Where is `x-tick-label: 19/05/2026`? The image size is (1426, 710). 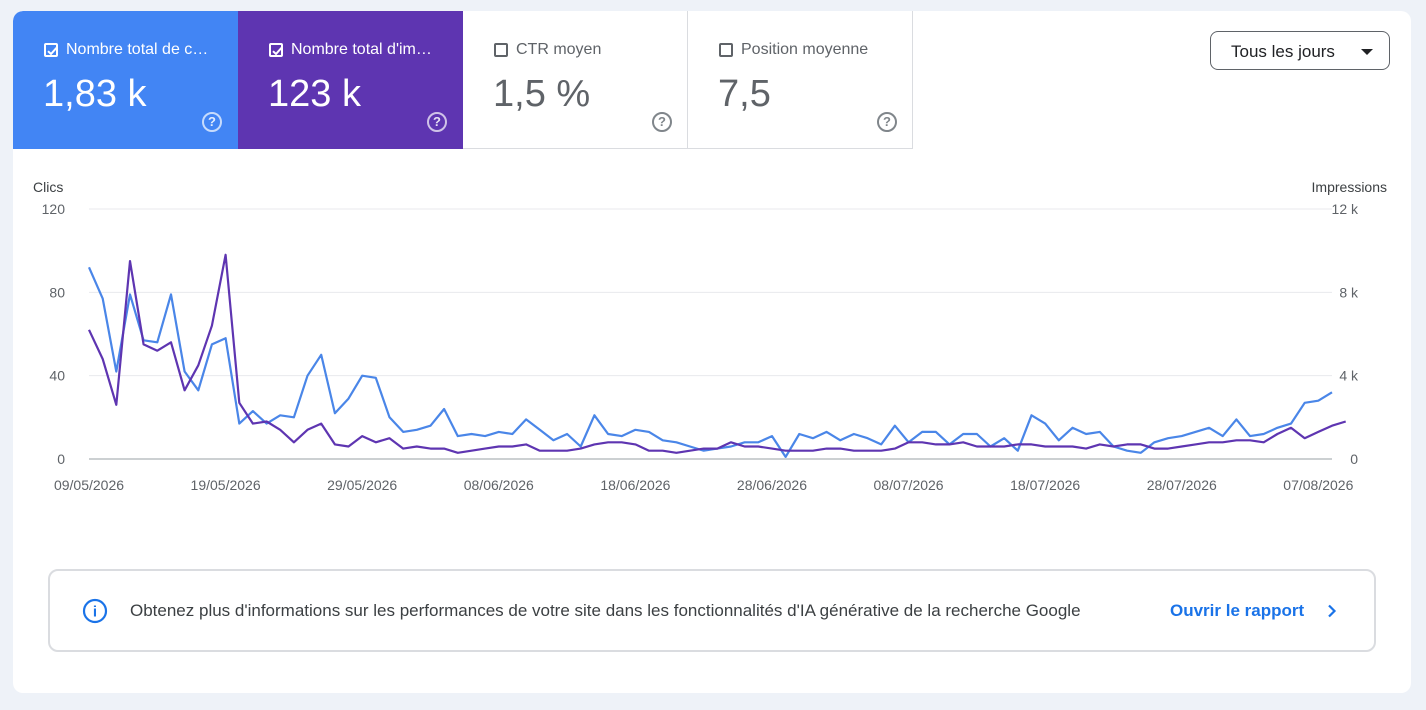
x-tick-label: 19/05/2026 is located at coordinates (226, 485).